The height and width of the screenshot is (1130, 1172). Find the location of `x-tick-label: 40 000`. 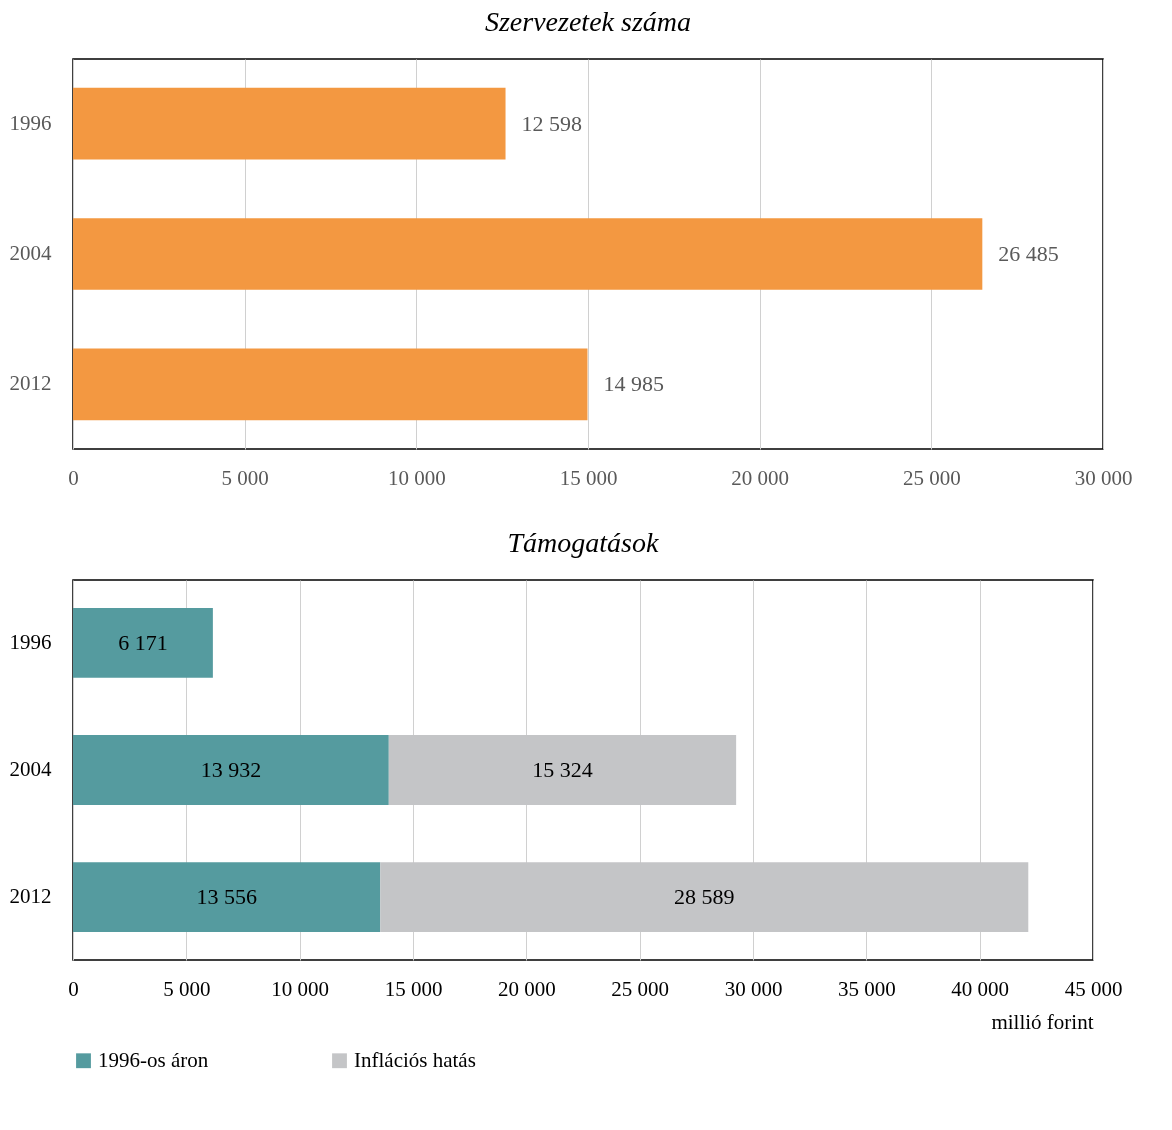

x-tick-label: 40 000 is located at coordinates (980, 988).